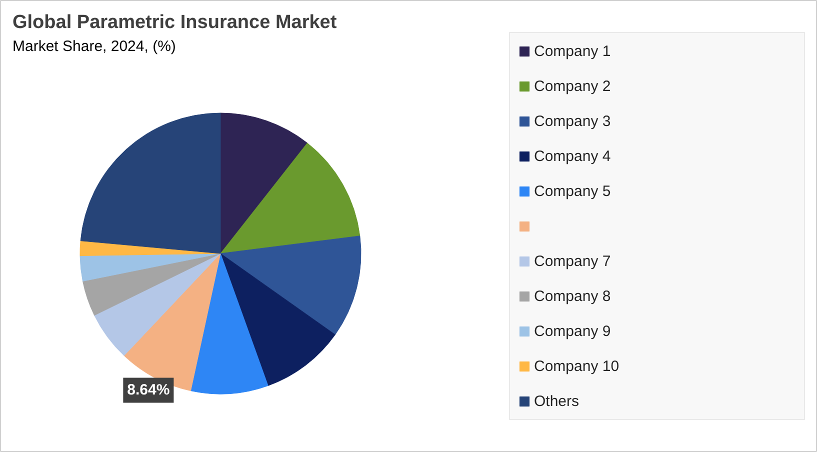  I want to click on chart-title: Global Parametric Insurance Market, so click(175, 22).